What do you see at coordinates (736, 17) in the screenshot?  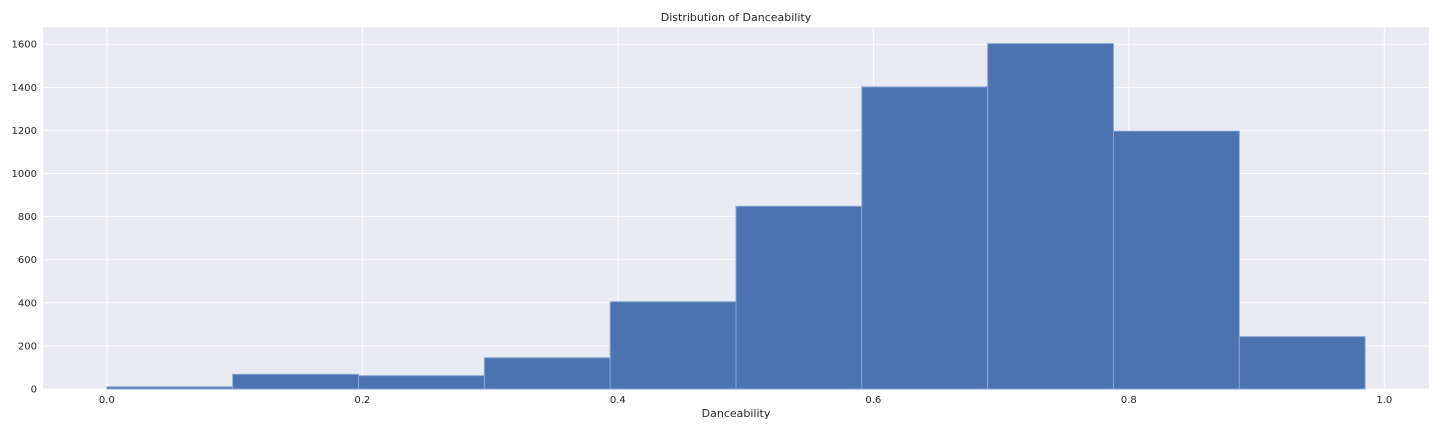 I see `chart-title: Distribution of Danceability` at bounding box center [736, 17].